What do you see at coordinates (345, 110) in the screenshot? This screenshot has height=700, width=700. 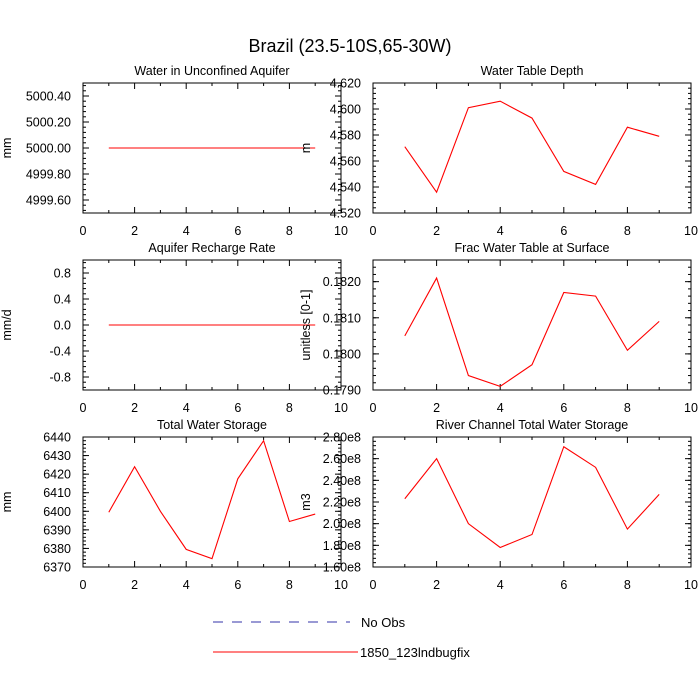 I see `y-tick-label: 4.600` at bounding box center [345, 110].